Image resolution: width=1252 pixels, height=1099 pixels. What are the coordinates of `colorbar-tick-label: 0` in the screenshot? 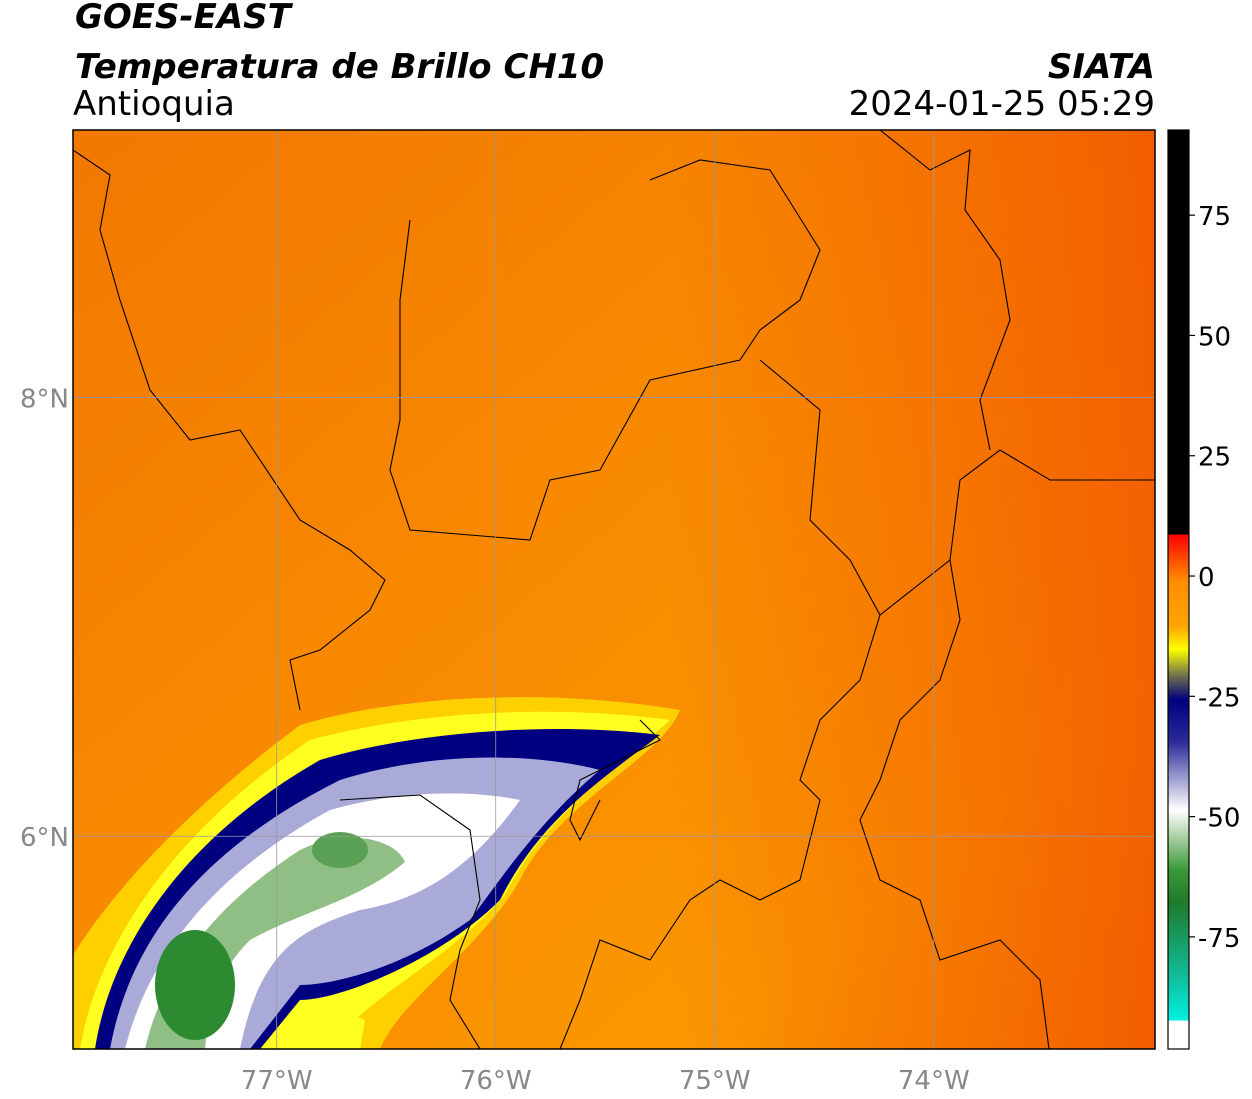 It's located at (1206, 578).